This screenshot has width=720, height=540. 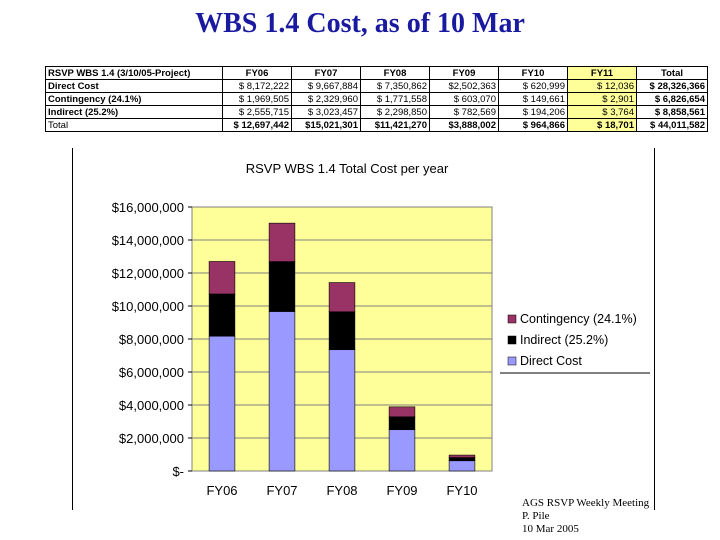 I want to click on table-cell: $11,421,270, so click(x=395, y=125).